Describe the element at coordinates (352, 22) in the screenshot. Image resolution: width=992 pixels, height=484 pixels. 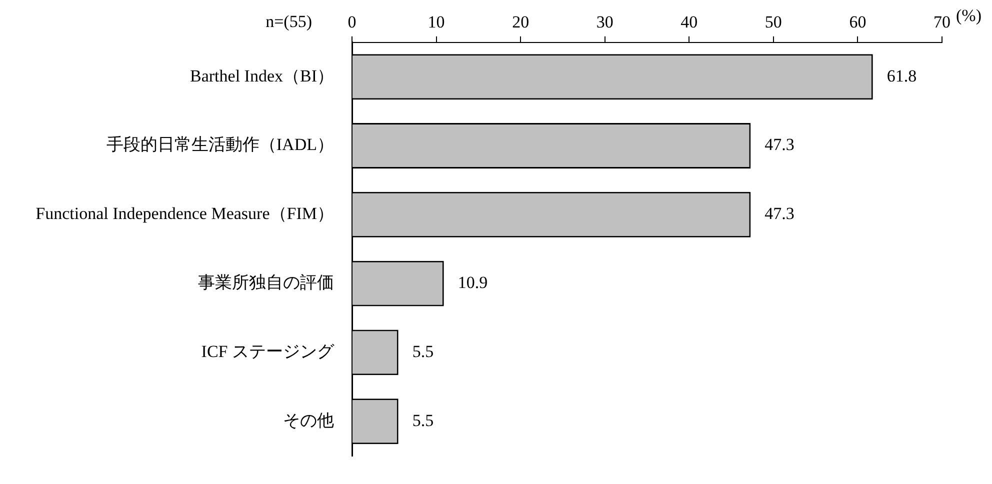
I see `x-tick-label: 0` at that location.